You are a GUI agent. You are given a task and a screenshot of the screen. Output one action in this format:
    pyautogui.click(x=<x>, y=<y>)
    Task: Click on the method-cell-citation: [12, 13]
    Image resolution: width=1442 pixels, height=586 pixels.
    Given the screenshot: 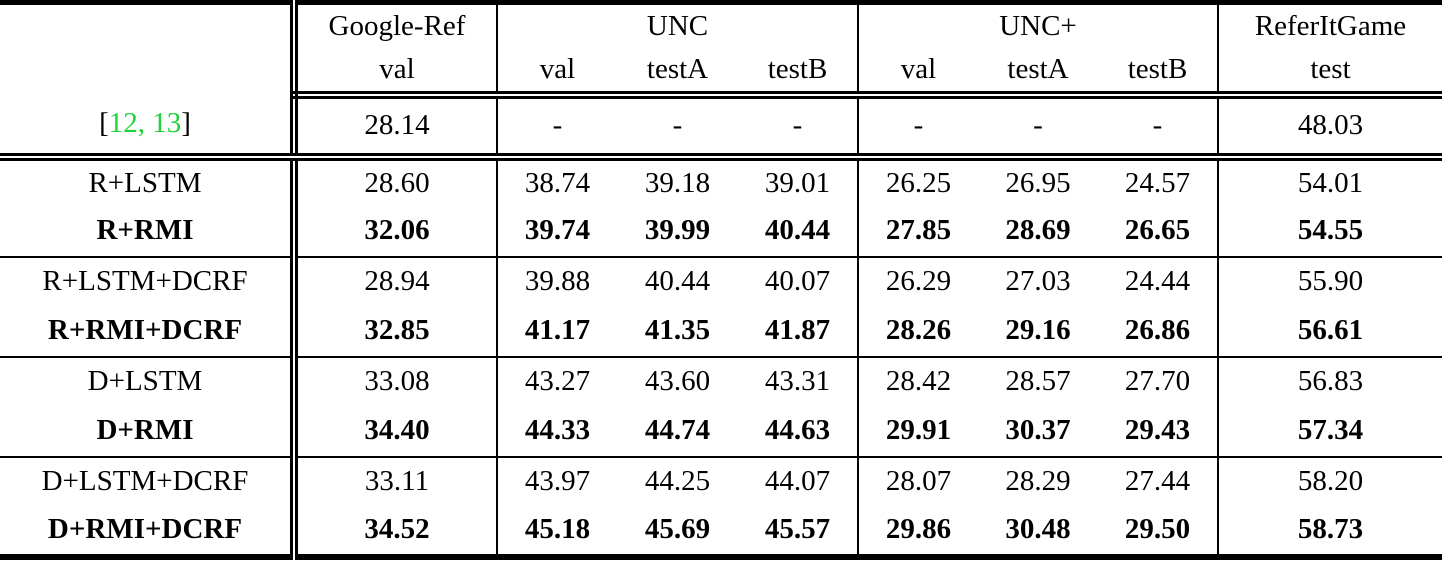 What is the action you would take?
    pyautogui.click(x=147, y=127)
    